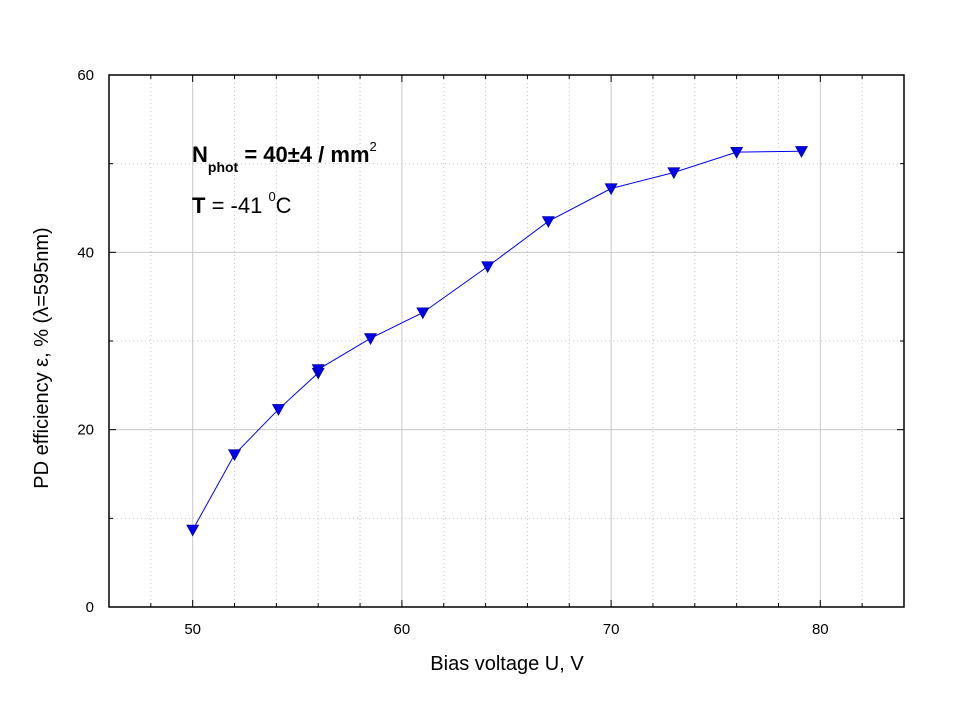 The image size is (960, 720). I want to click on annotation-temperature-sup: 0, so click(271, 196).